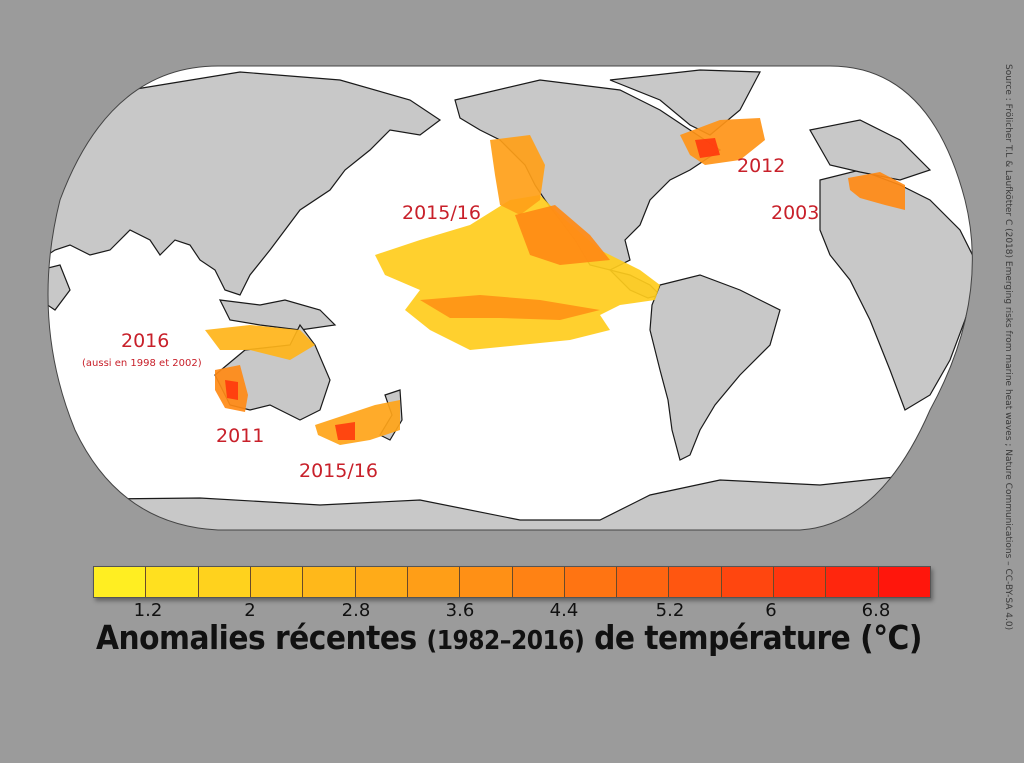 This screenshot has height=763, width=1024. I want to click on label-pacific-2015-16: 2015/16, so click(441, 213).